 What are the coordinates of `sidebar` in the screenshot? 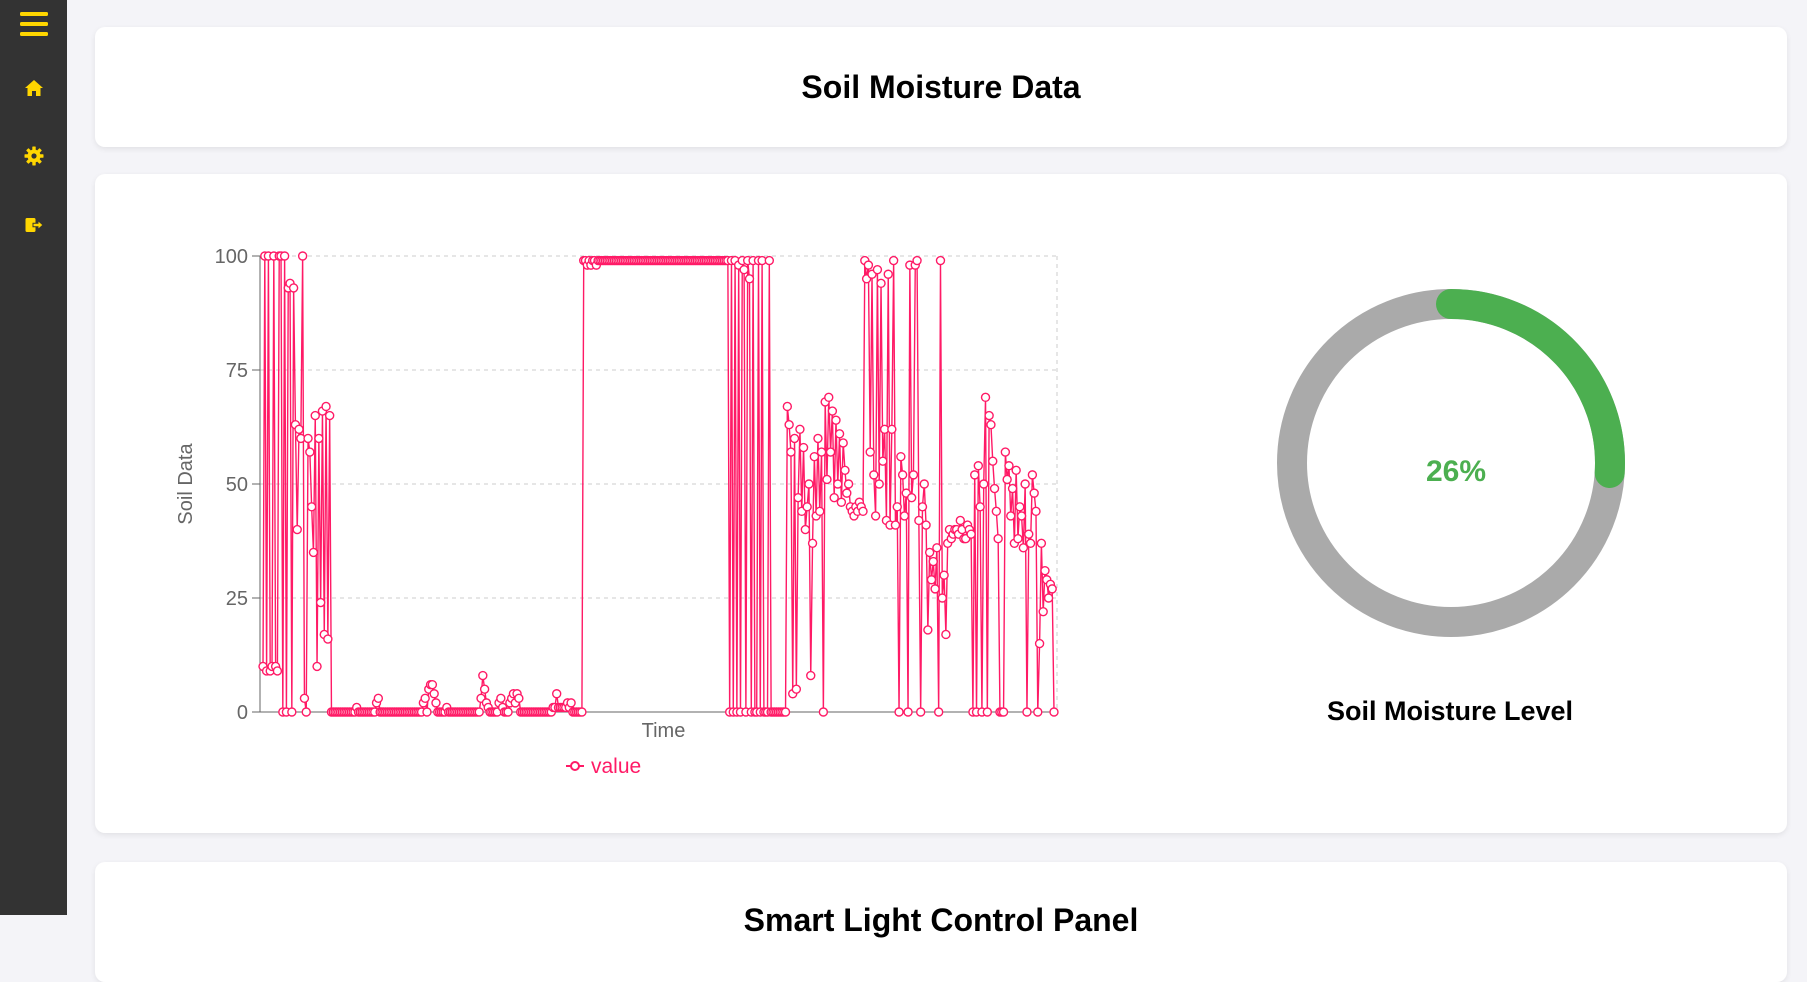 It's located at (33, 457).